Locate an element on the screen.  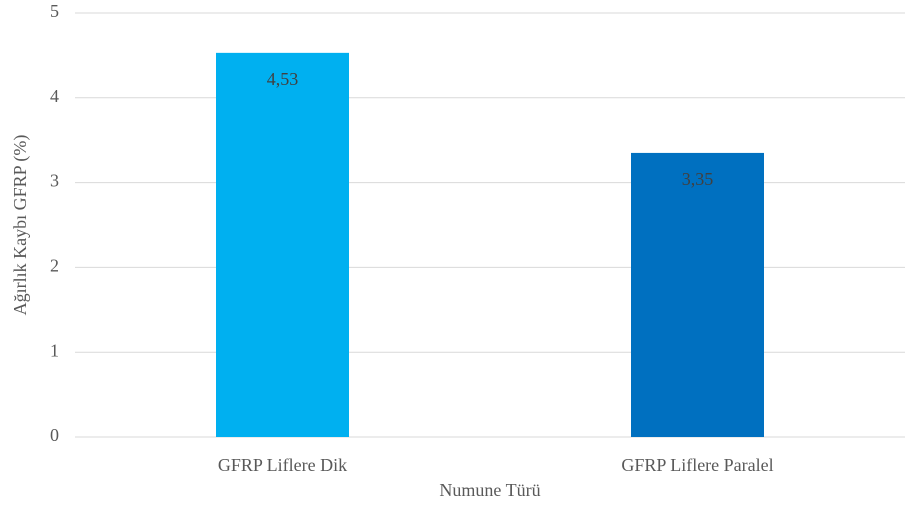
y-tick-label: 3 is located at coordinates (54, 181).